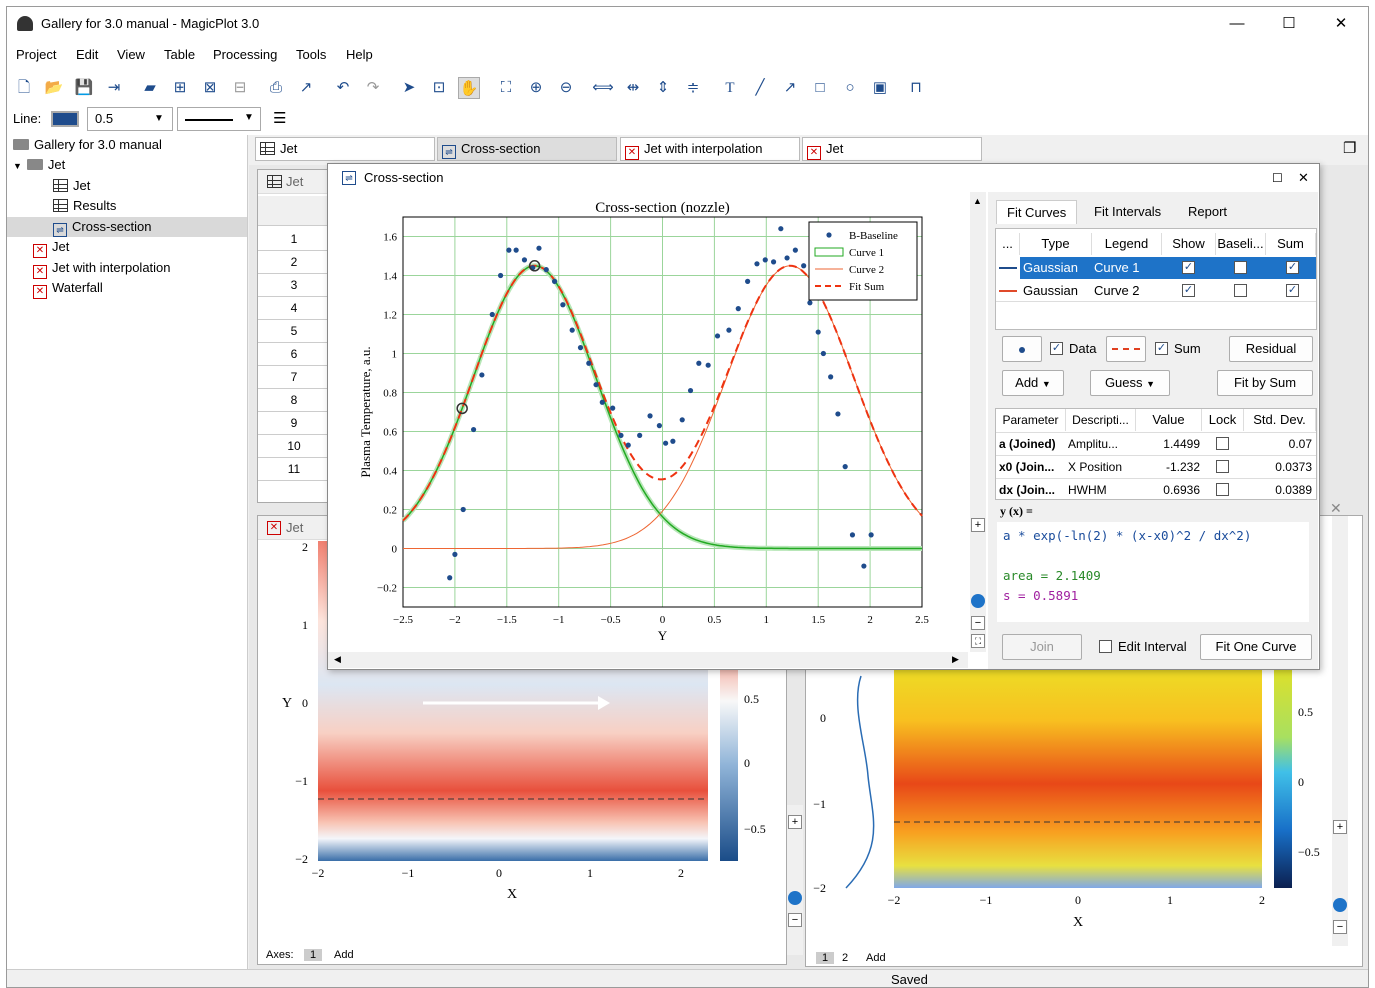 The image size is (1375, 988). I want to click on zoom-in-icon: ⊕, so click(536, 87).